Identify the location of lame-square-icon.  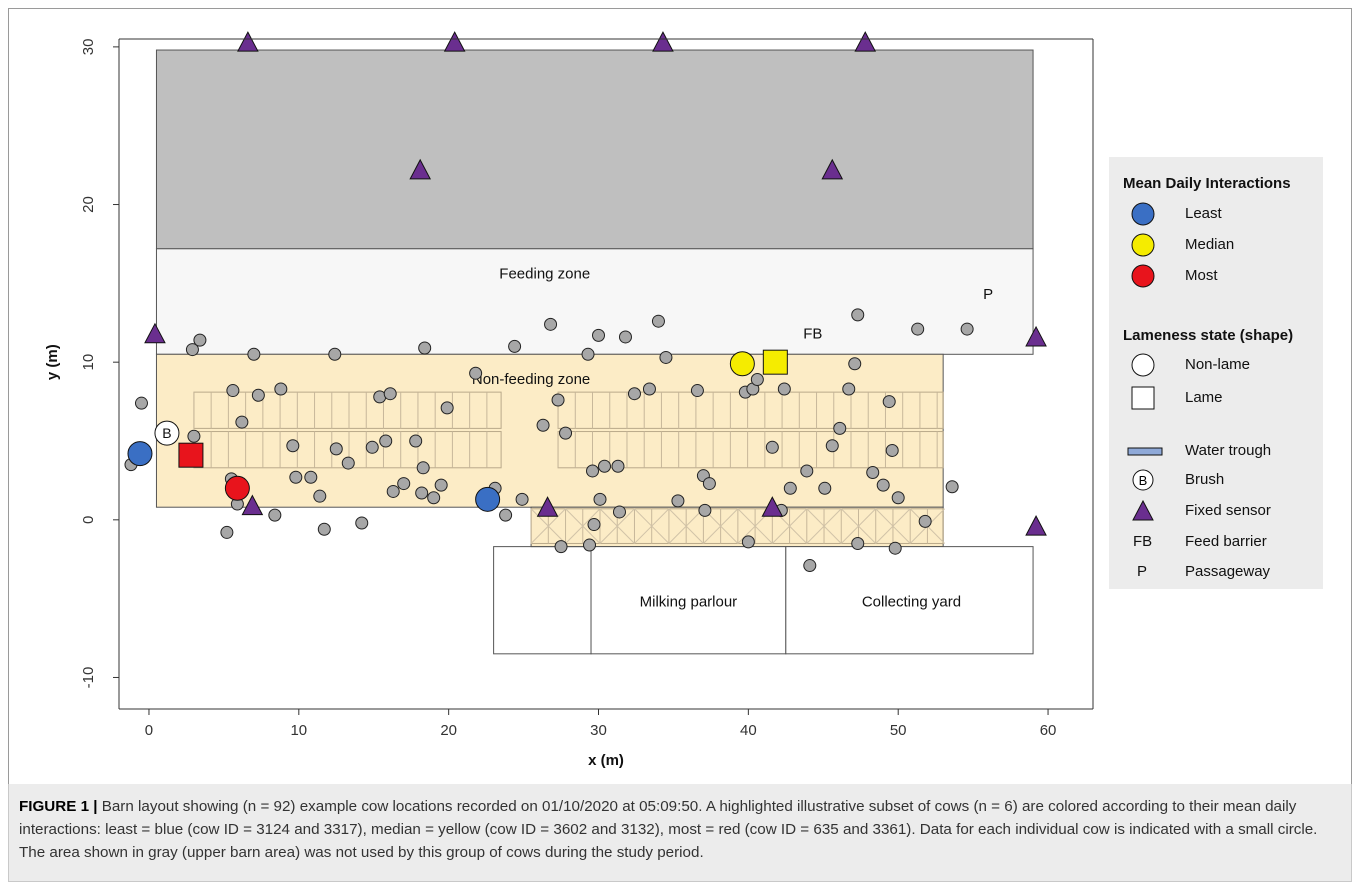
(1142, 398).